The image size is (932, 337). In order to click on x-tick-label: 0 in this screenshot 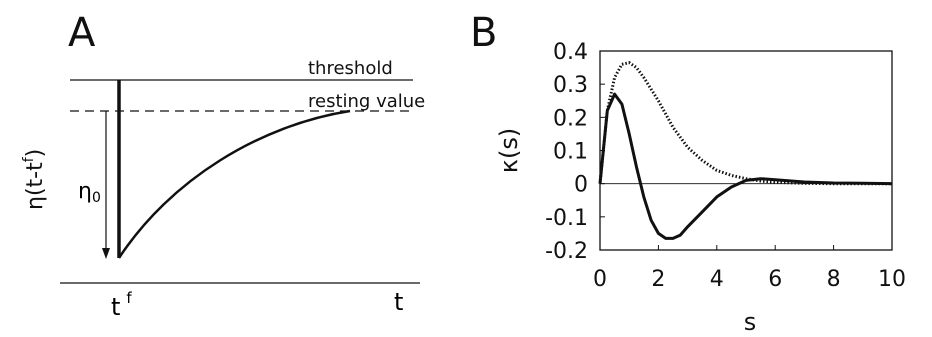, I will do `click(600, 279)`.